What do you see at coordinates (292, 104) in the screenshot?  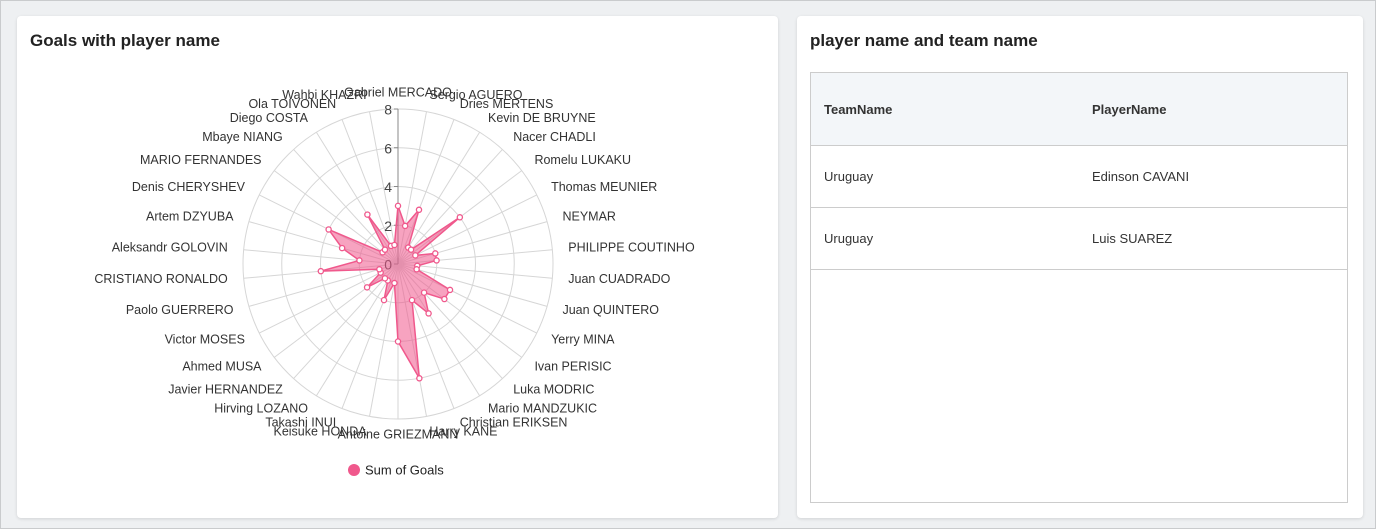 I see `category-label: Ola TOIVONEN` at bounding box center [292, 104].